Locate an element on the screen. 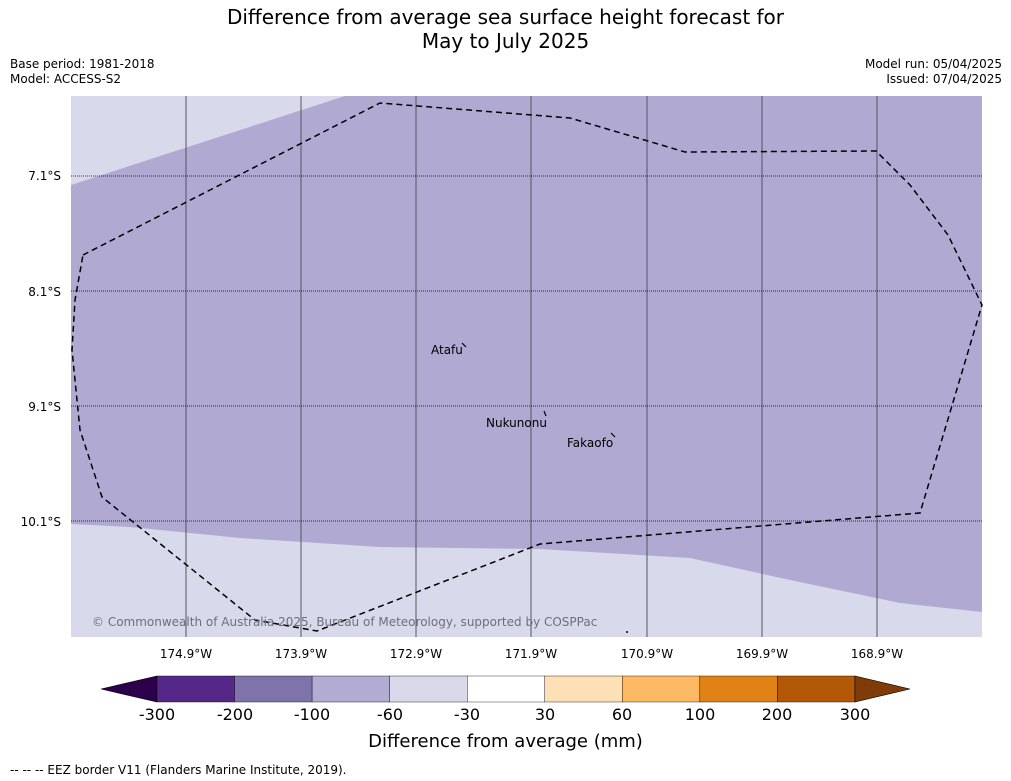  place-nukunonu: Nukunonu is located at coordinates (516, 423).